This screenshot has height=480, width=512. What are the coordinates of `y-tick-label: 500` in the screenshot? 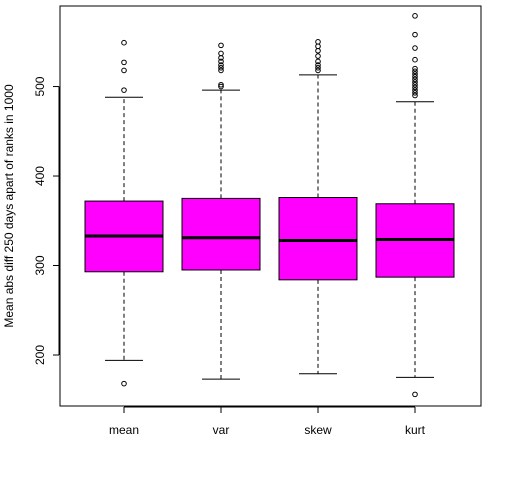 It's located at (40, 86).